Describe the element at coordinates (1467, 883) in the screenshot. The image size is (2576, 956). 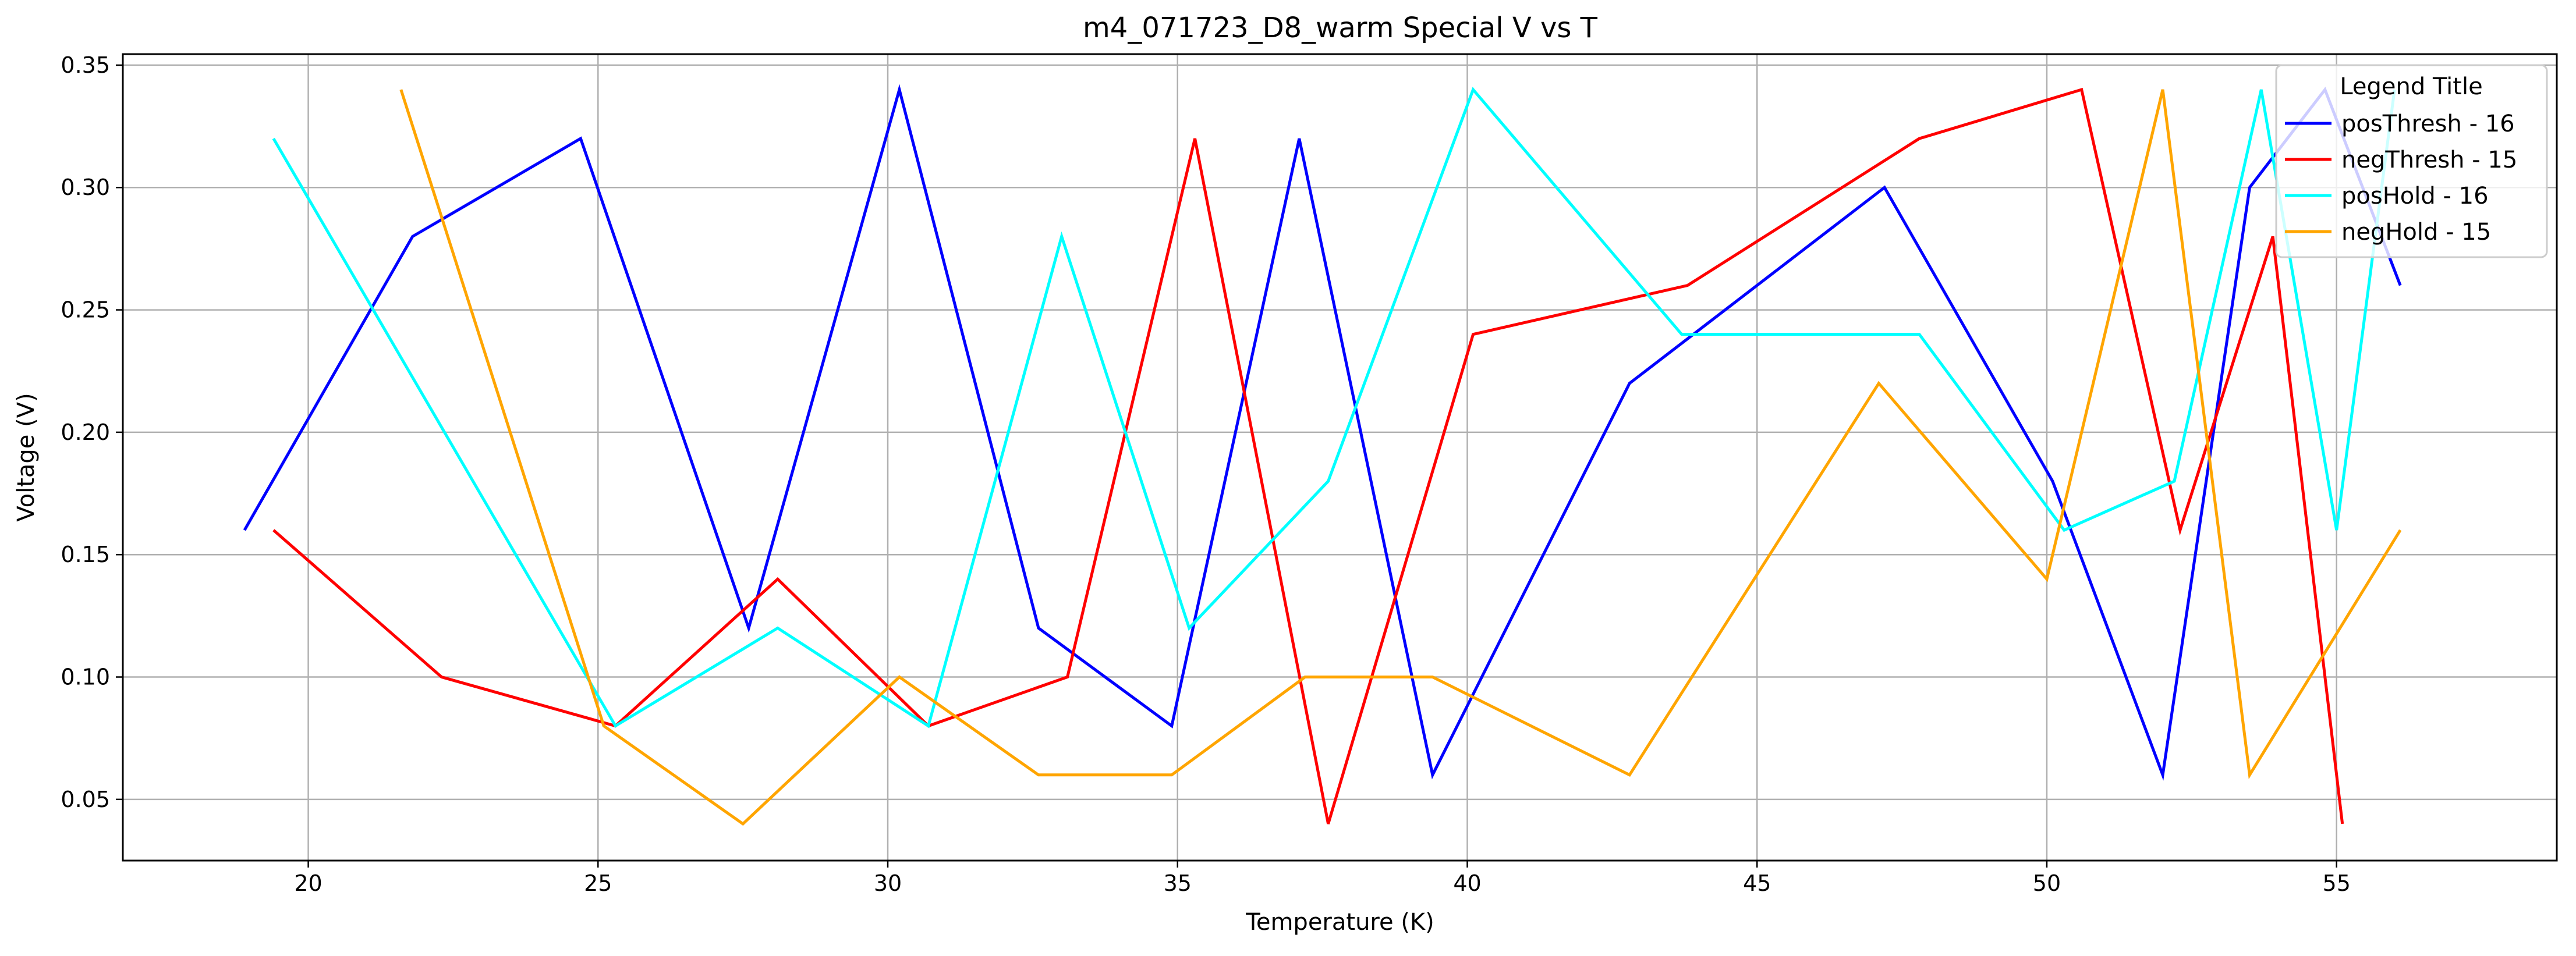
I see `x-tick-label: 40` at that location.